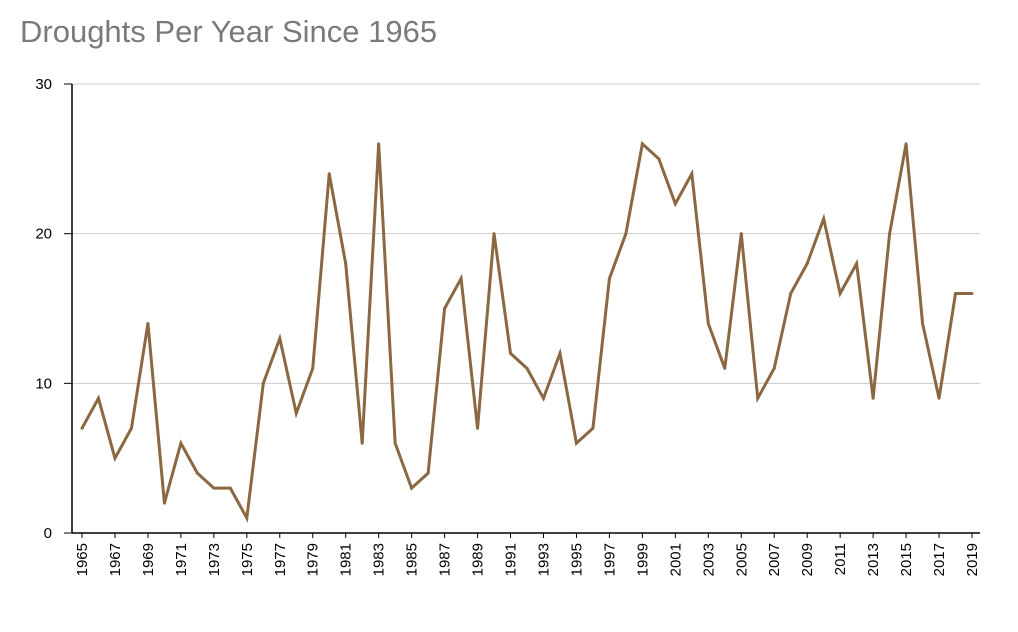  I want to click on data-point-2014, so click(890, 234).